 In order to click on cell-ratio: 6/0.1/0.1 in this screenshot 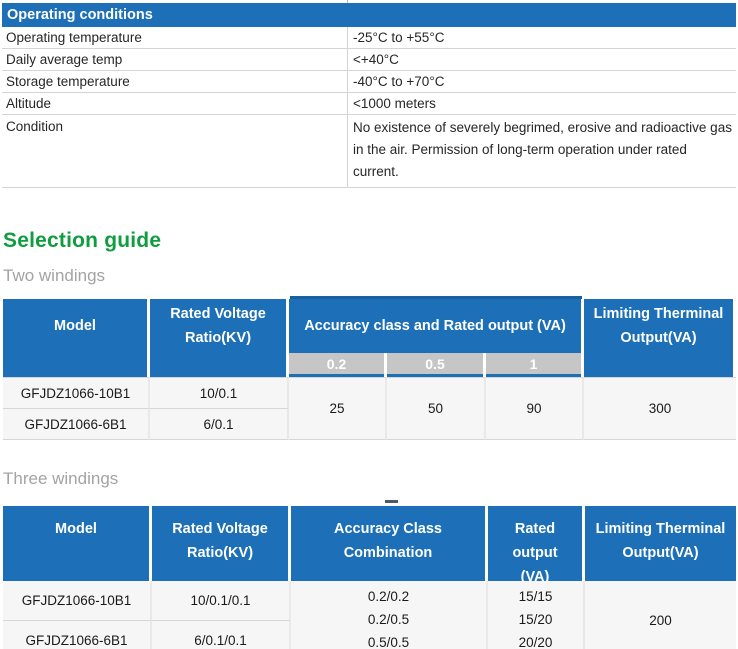, I will do `click(221, 634)`.